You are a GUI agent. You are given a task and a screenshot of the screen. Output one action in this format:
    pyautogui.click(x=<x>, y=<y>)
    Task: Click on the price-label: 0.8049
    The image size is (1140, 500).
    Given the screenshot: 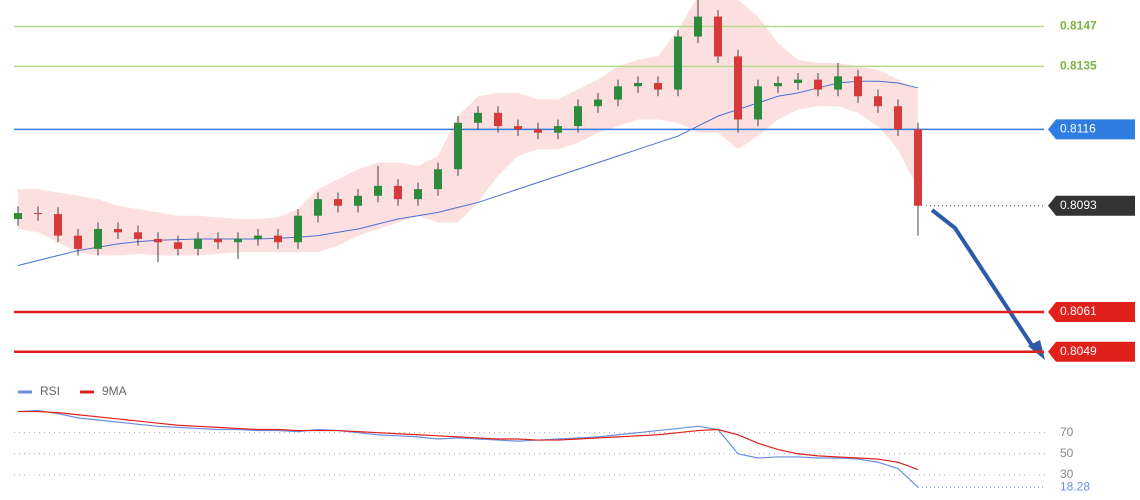 What is the action you would take?
    pyautogui.click(x=1078, y=351)
    